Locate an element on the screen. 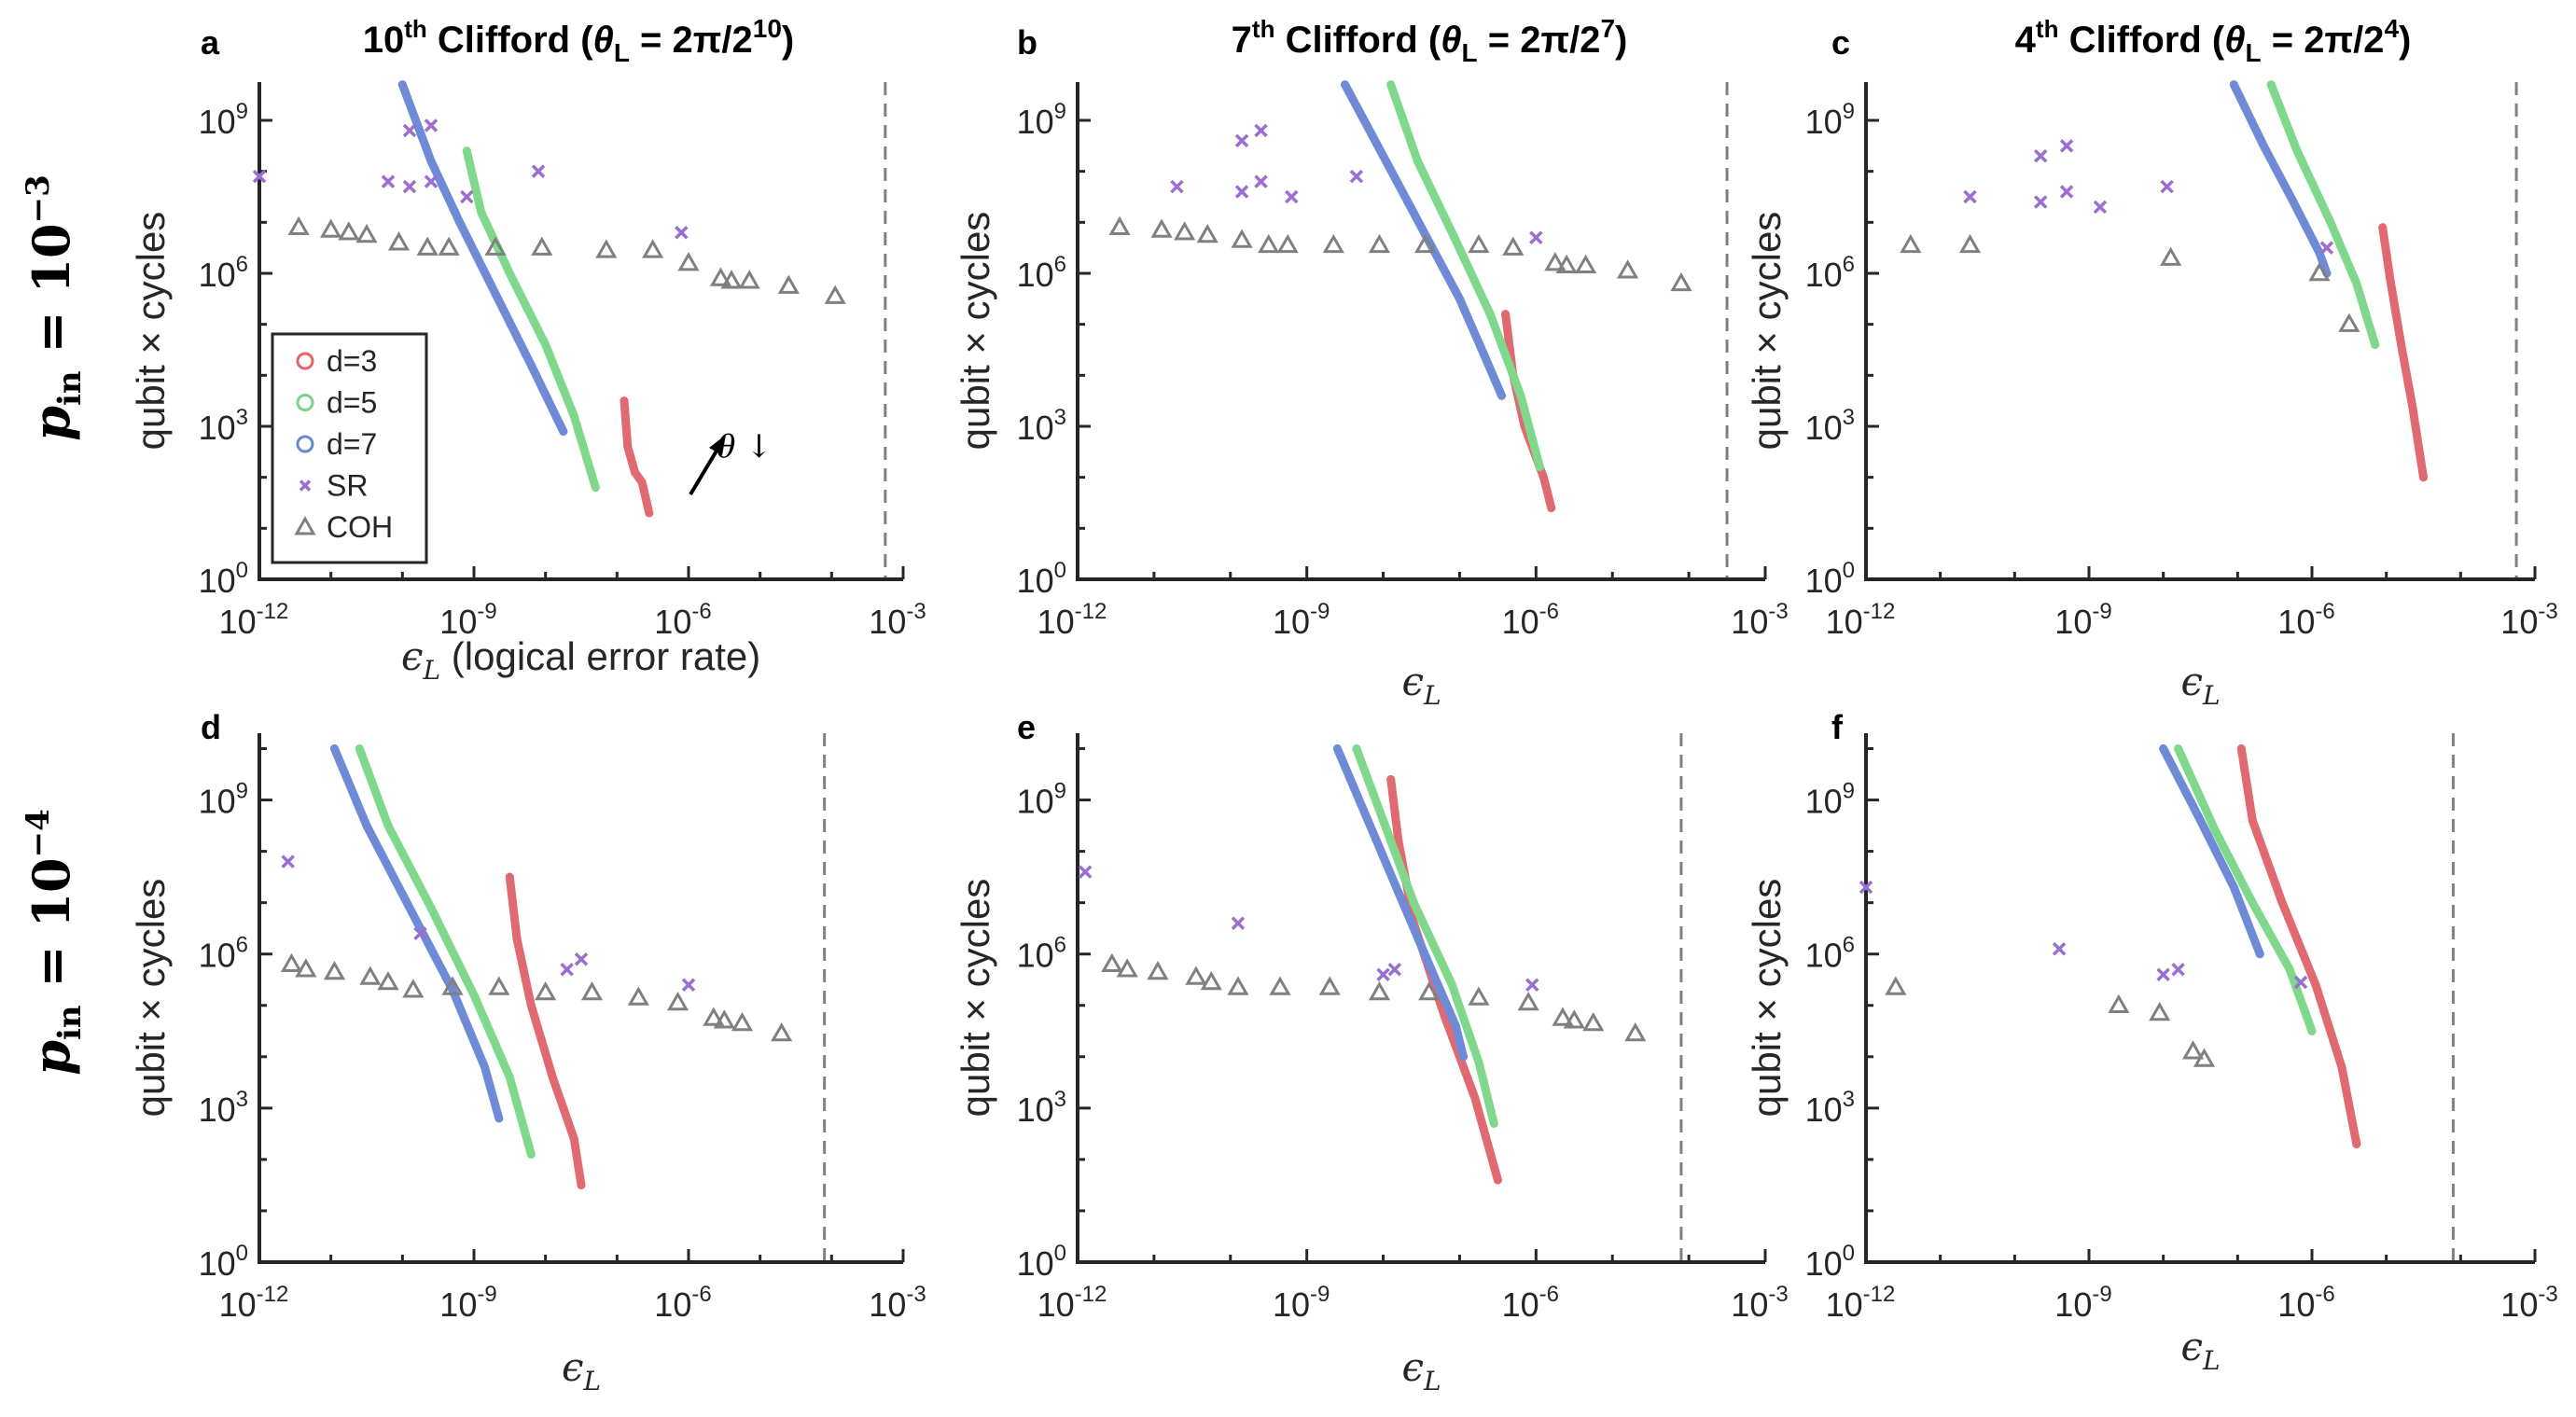 This screenshot has width=2576, height=1417. x-tick-exp: -12 is located at coordinates (1879, 1294).